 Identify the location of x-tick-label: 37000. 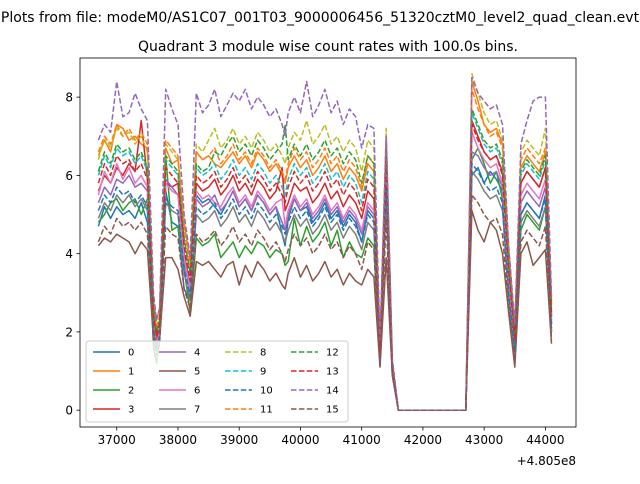
(117, 440).